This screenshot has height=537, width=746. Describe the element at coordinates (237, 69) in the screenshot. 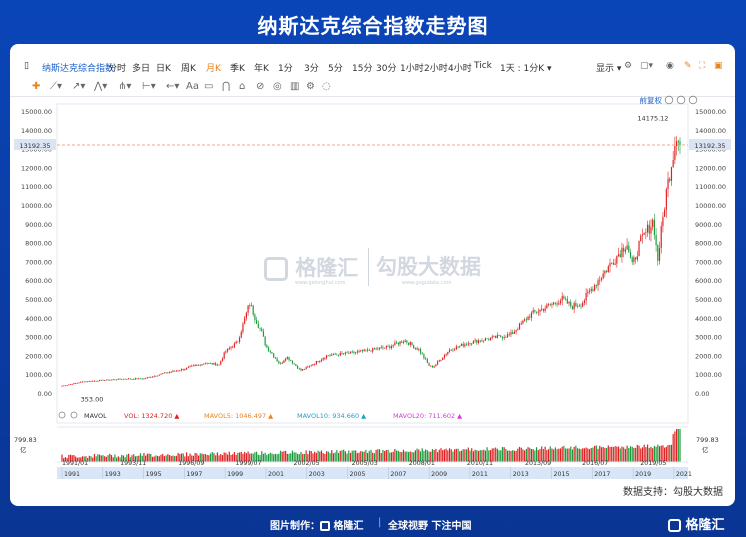

I see `period-tab: 季K` at that location.